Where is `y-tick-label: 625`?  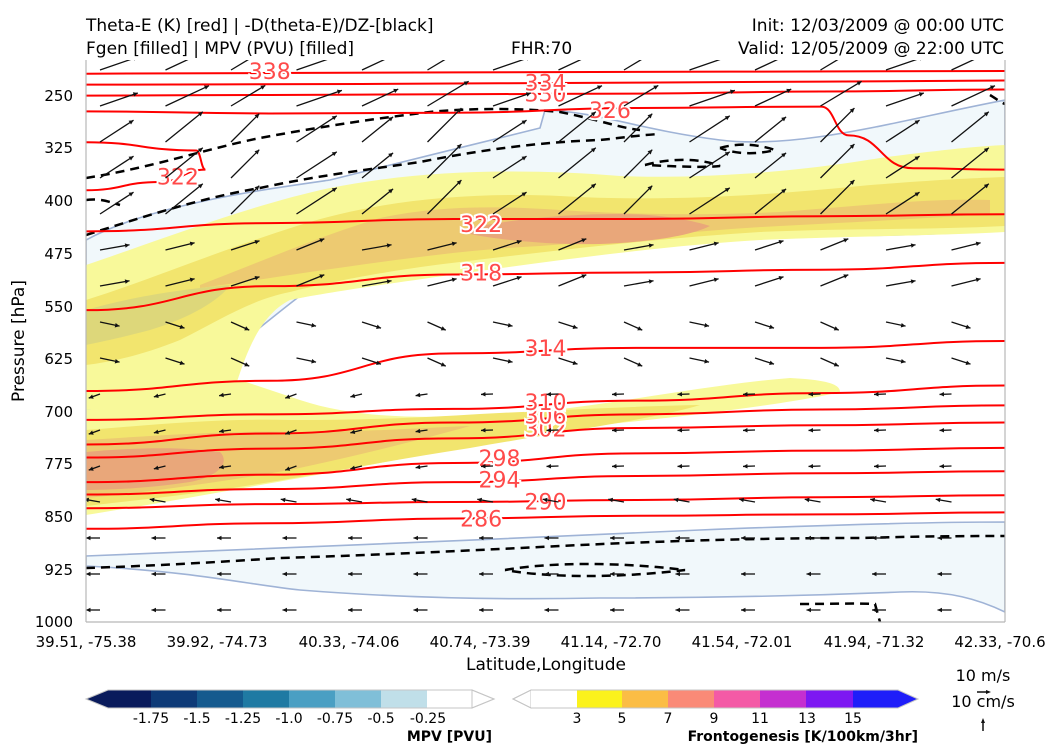 y-tick-label: 625 is located at coordinates (58, 359).